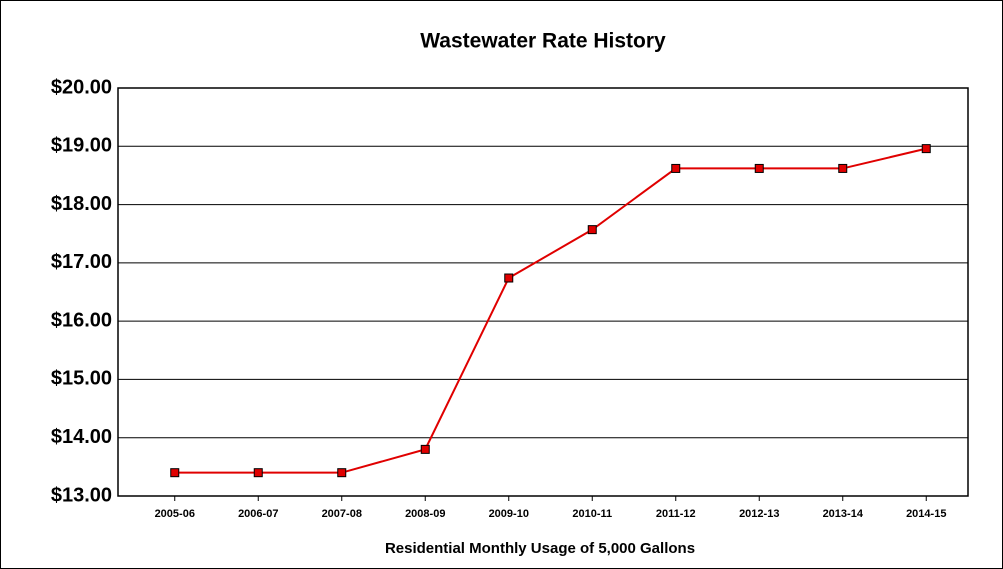 The image size is (1003, 569). What do you see at coordinates (543, 41) in the screenshot?
I see `chart-title: Wastewater Rate History` at bounding box center [543, 41].